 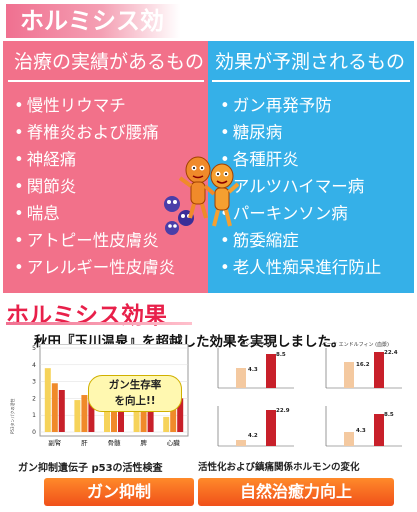 What do you see at coordinates (106, 81) in the screenshot?
I see `treated-heading-divider` at bounding box center [106, 81].